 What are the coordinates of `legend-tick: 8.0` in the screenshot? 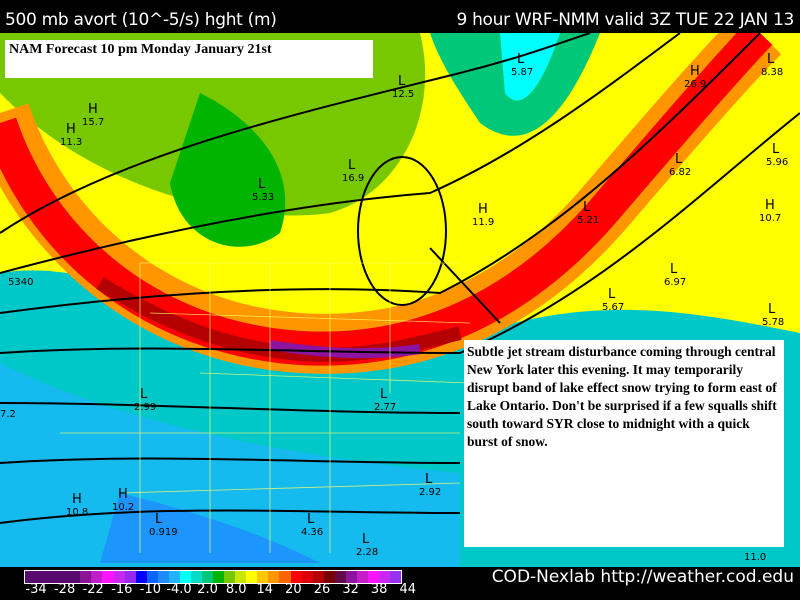 It's located at (236, 589).